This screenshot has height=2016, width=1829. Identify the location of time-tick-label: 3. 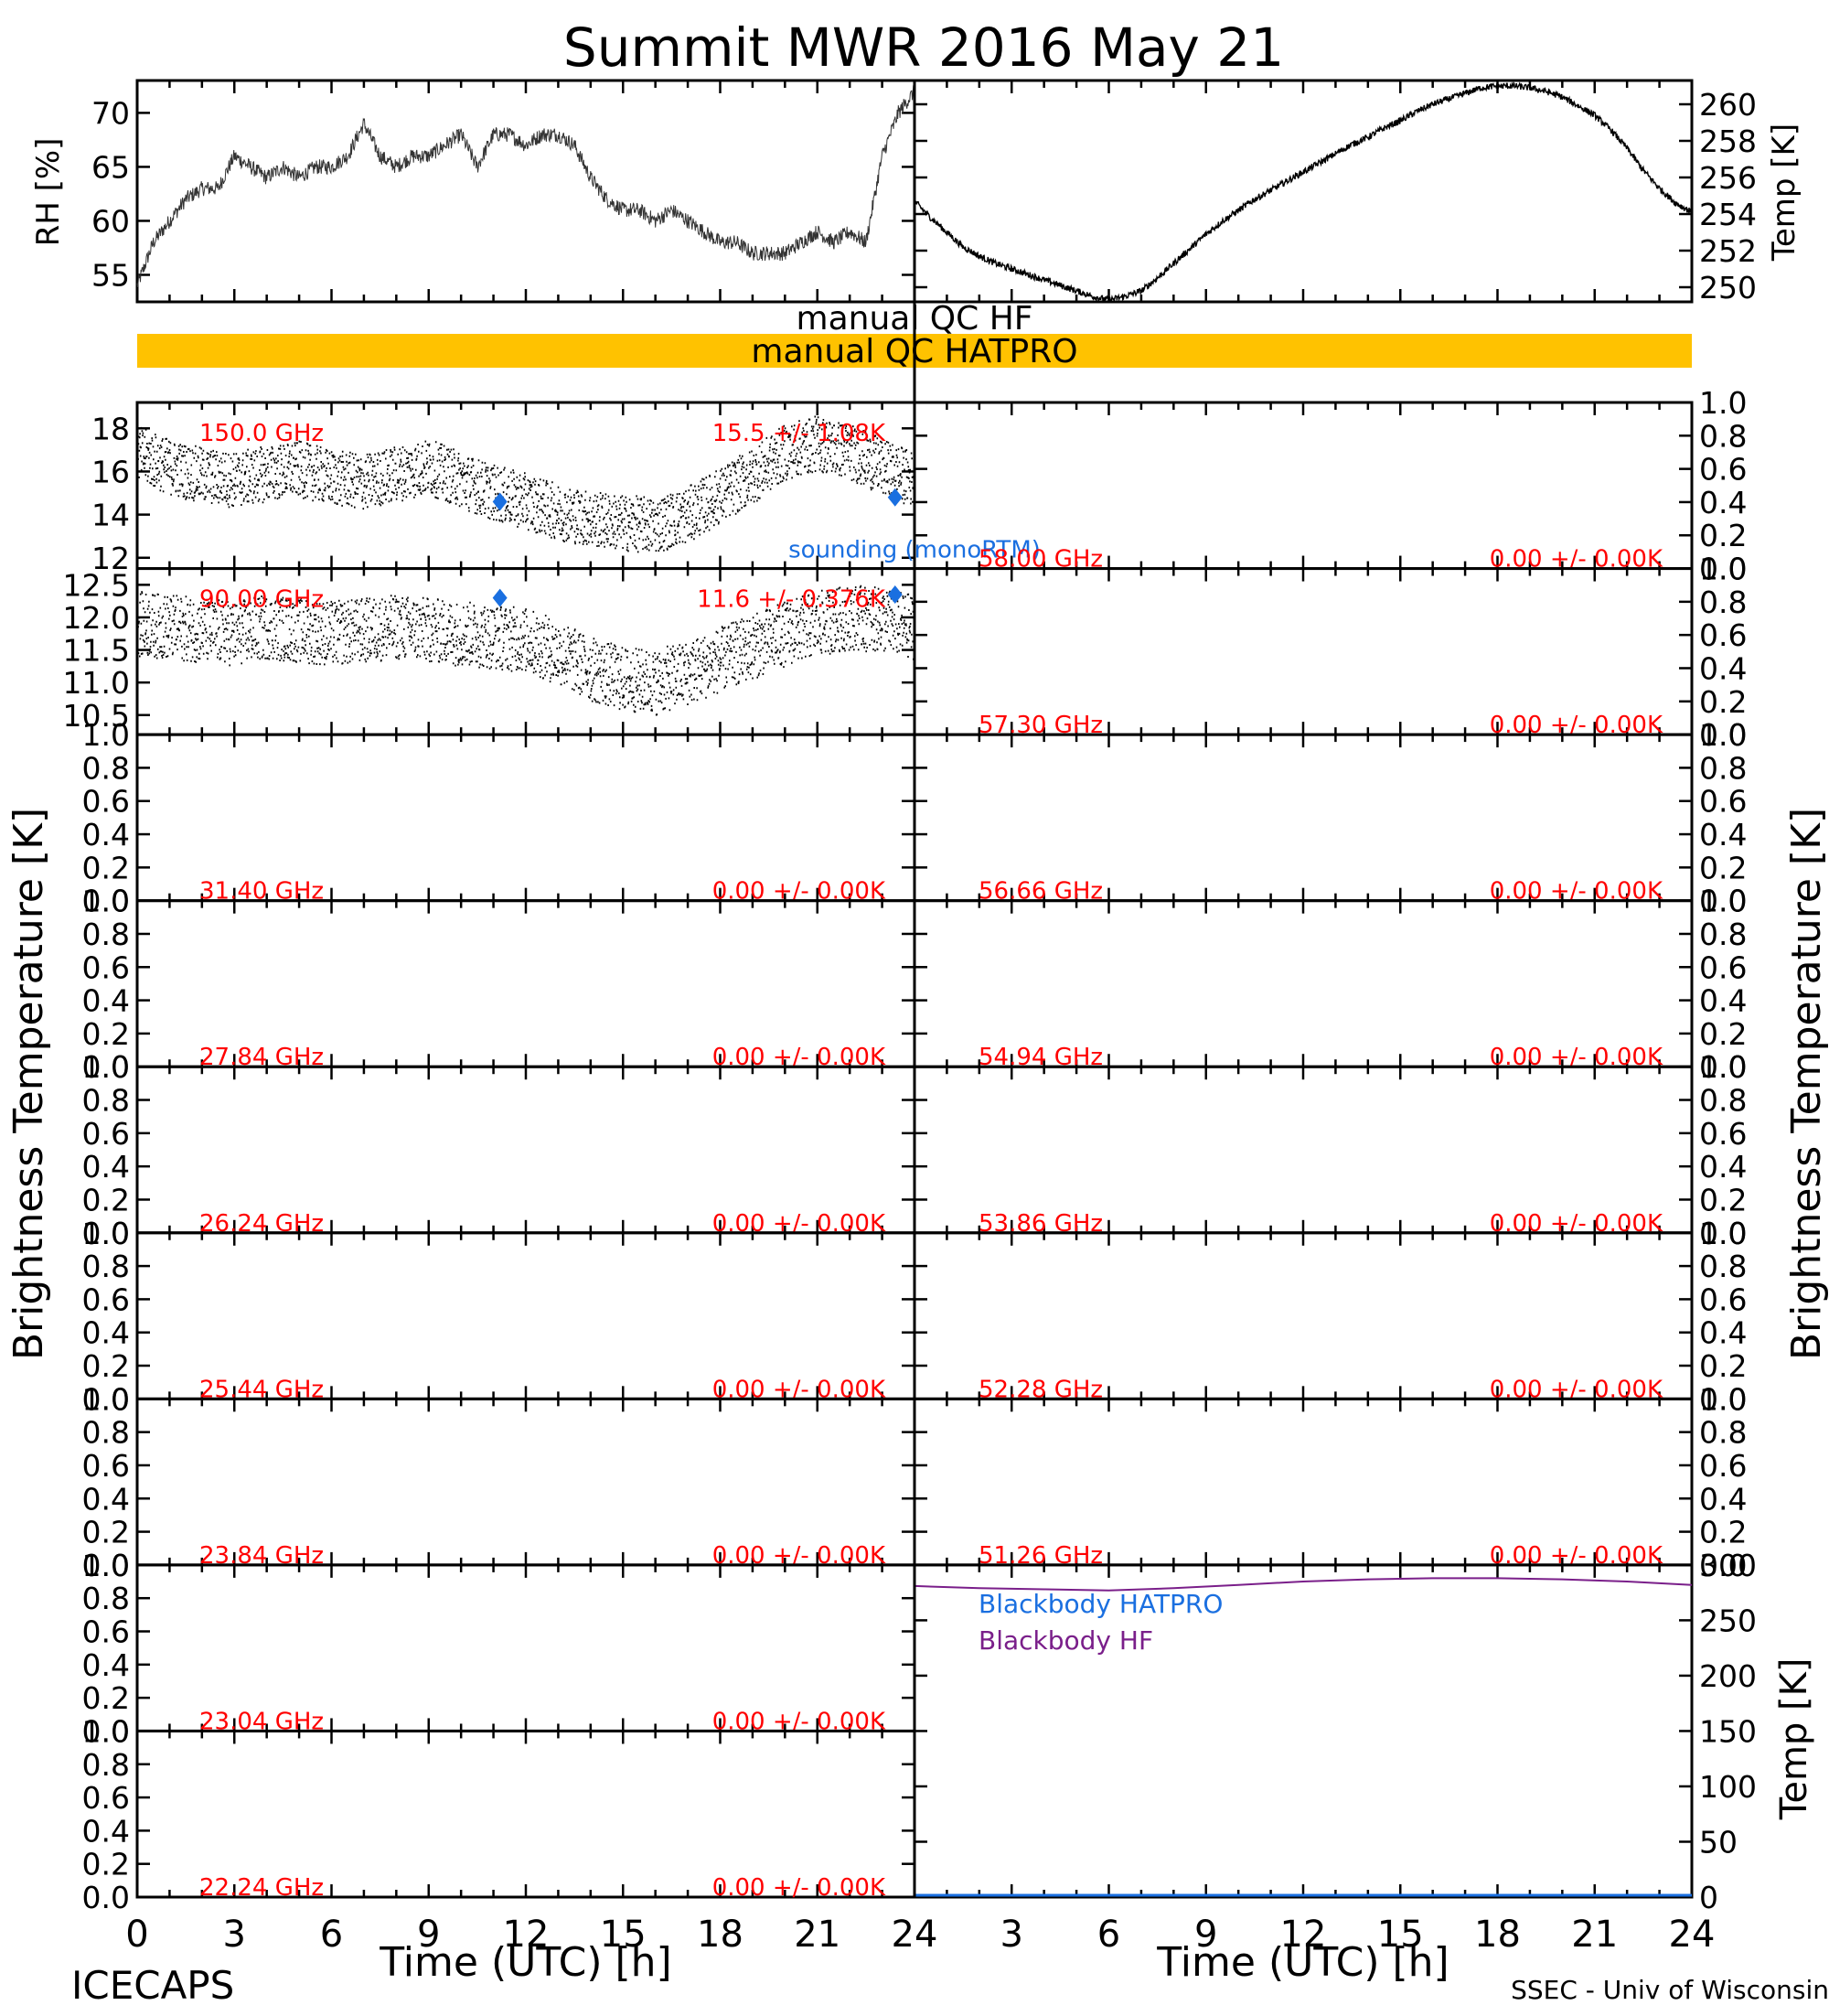
(1012, 1935).